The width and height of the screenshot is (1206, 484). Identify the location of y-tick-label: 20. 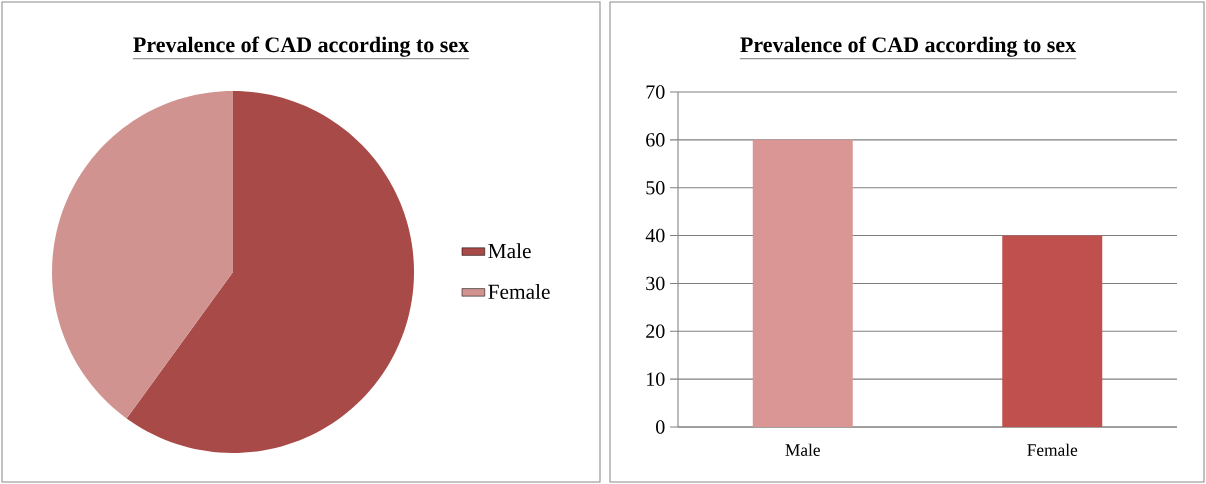
(655, 331).